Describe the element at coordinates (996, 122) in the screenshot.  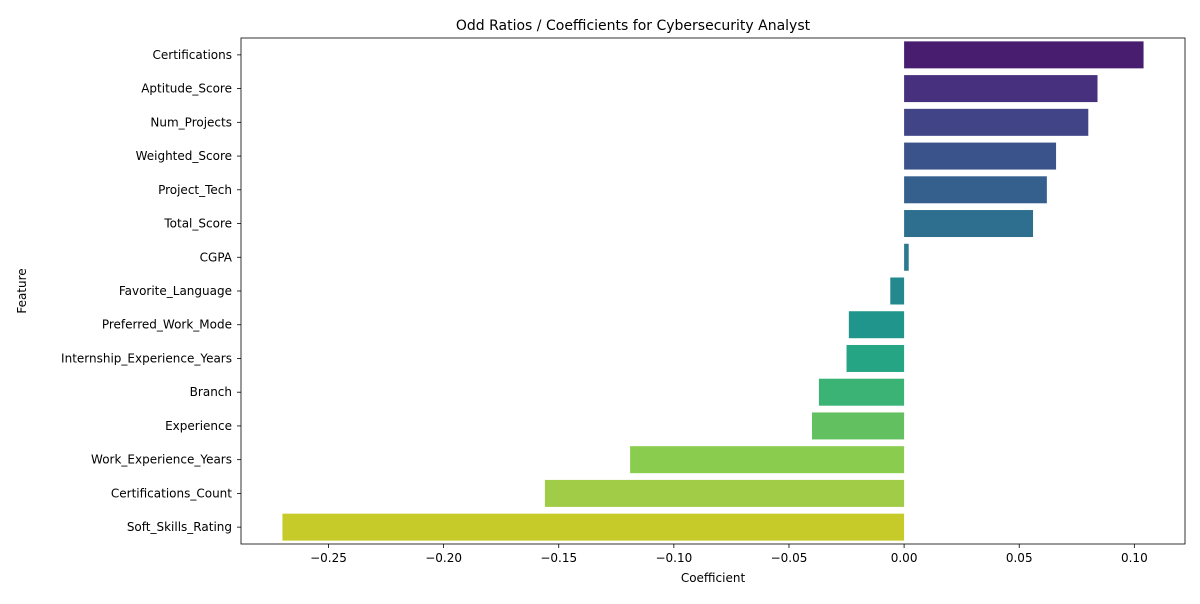
I see `bar-num-projects` at that location.